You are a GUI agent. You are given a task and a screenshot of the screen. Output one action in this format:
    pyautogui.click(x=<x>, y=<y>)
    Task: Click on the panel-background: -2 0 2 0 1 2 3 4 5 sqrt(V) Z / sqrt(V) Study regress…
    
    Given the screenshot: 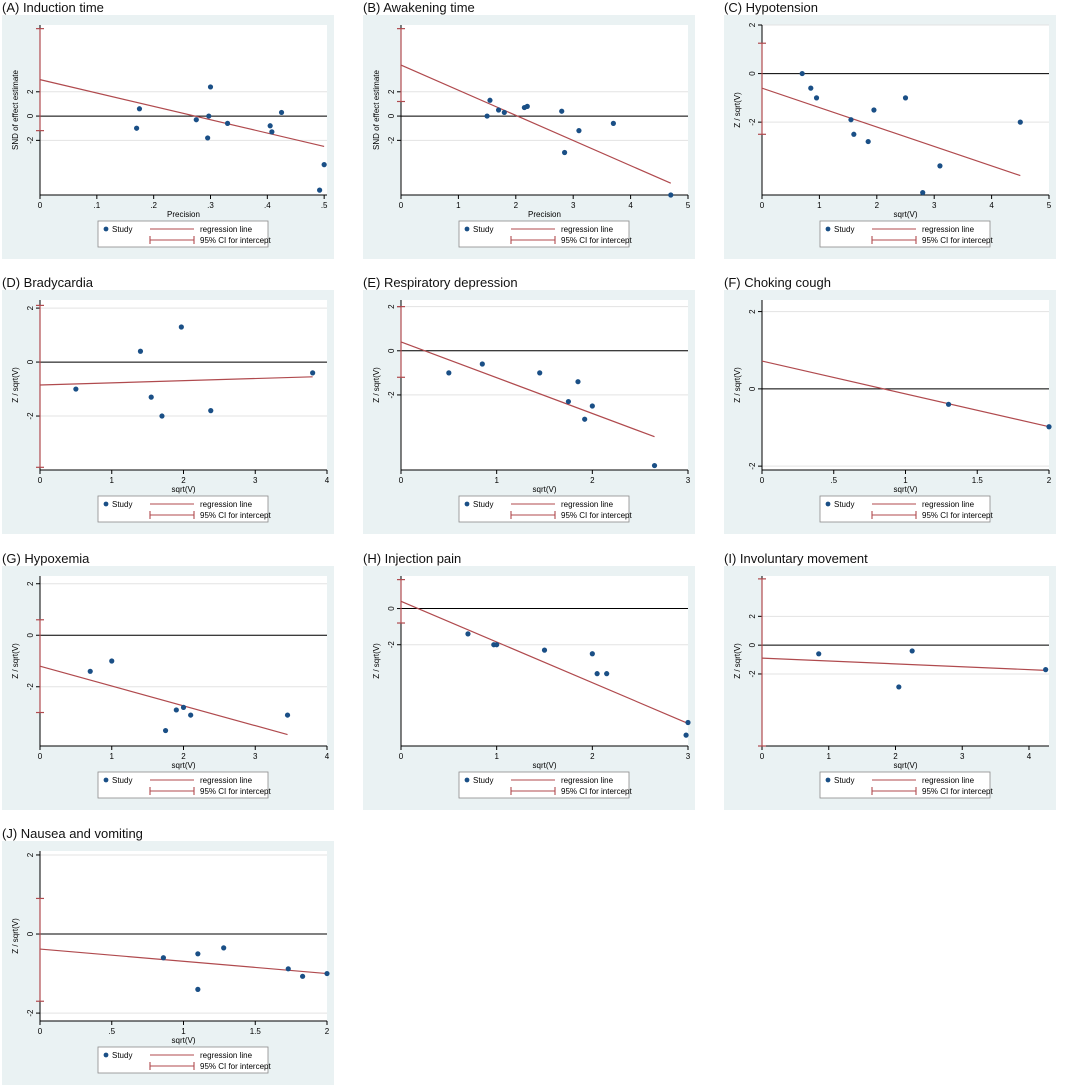 What is the action you would take?
    pyautogui.click(x=890, y=137)
    